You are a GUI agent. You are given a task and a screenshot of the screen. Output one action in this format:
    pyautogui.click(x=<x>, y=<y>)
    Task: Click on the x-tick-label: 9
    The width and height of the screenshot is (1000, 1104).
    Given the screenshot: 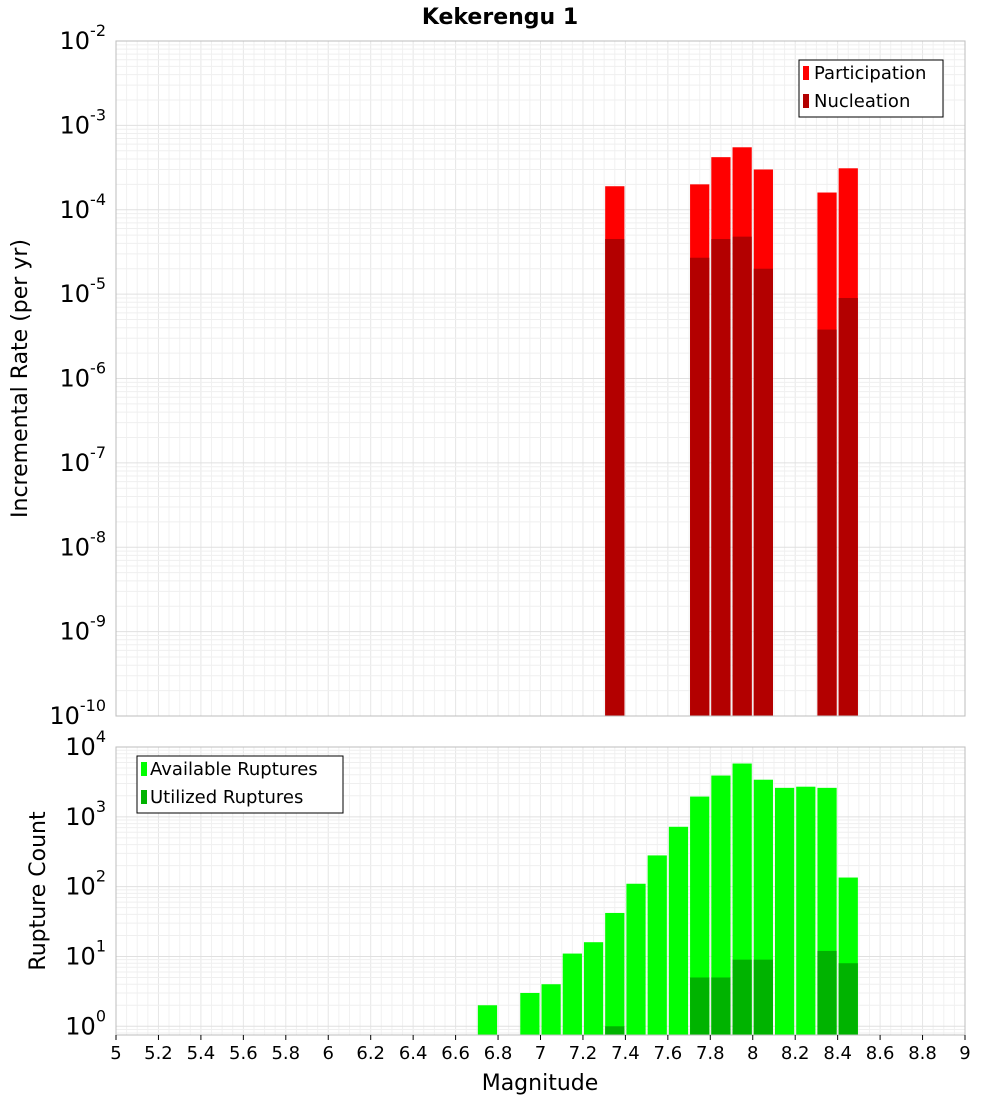 What is the action you would take?
    pyautogui.click(x=964, y=1053)
    